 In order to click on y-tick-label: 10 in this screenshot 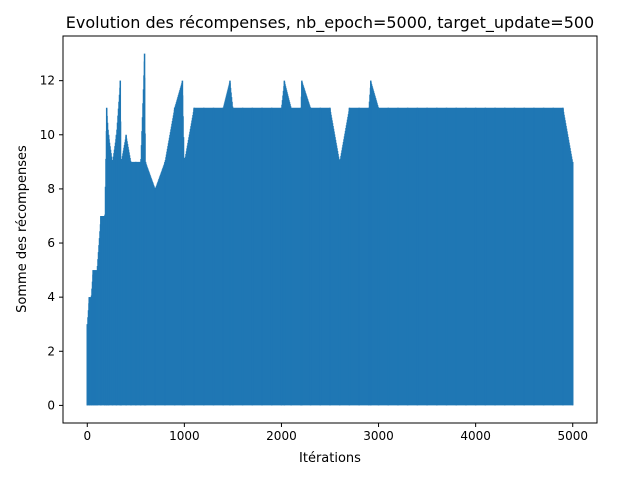, I will do `click(47, 135)`.